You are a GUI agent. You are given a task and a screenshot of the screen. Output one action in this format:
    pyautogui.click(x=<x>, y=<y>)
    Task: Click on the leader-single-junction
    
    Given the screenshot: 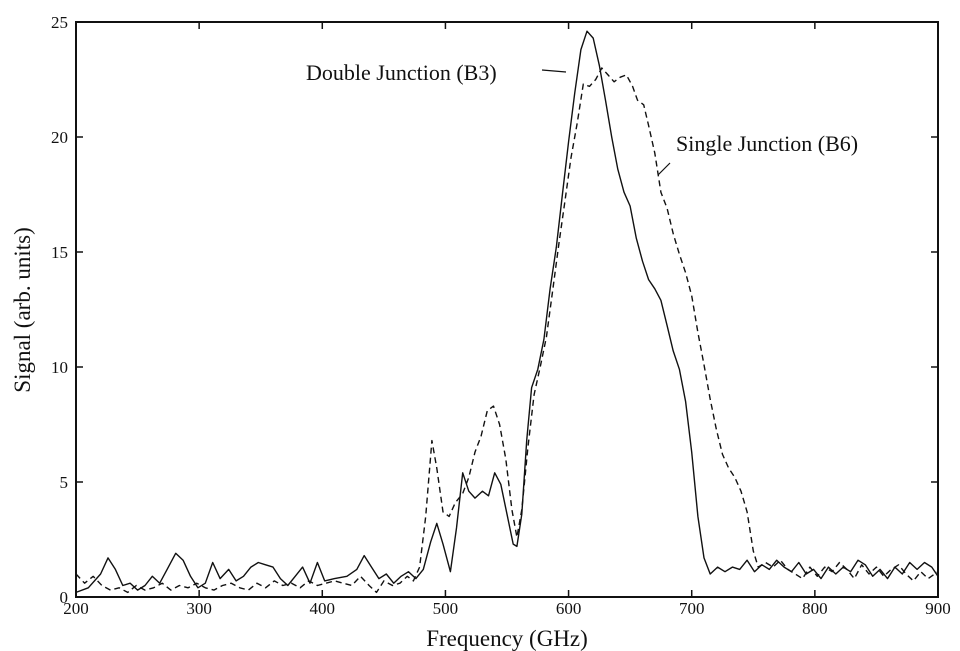 What is the action you would take?
    pyautogui.click(x=664, y=169)
    